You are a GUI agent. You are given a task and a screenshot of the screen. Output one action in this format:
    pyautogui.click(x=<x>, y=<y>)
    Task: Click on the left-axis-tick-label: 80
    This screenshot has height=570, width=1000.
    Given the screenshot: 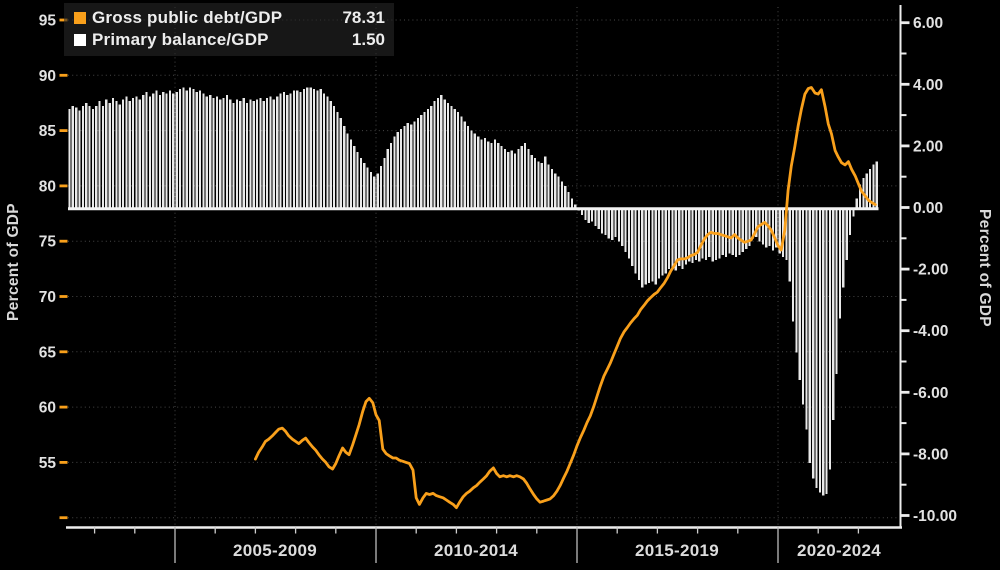 What is the action you would take?
    pyautogui.click(x=47, y=186)
    